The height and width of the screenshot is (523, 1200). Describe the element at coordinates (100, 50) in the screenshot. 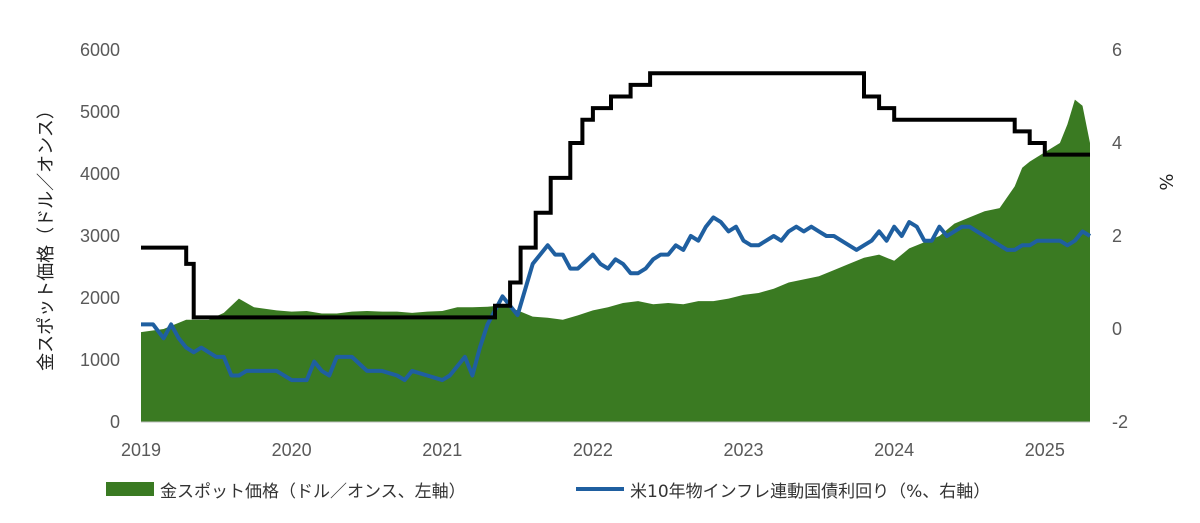

I see `left-tick-label: 6000` at that location.